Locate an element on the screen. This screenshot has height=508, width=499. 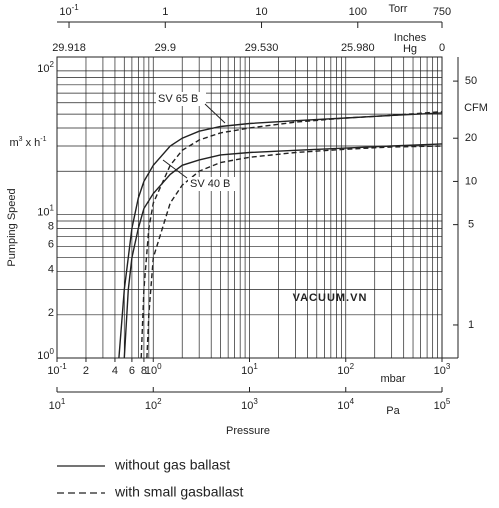
y2-tick-label: 5 is located at coordinates (471, 225).